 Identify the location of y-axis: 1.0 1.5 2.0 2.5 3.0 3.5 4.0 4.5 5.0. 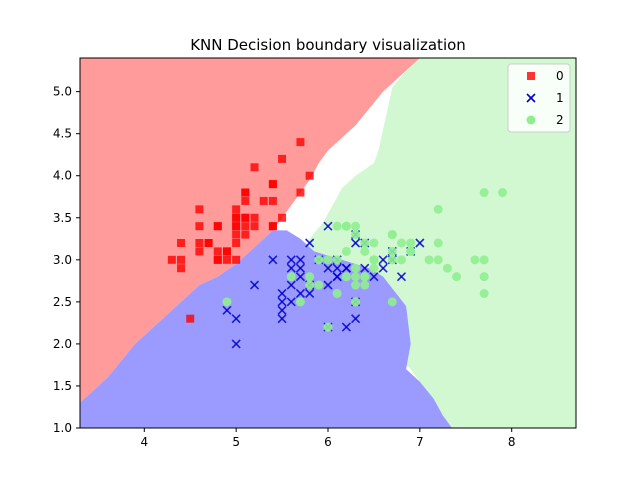
(66, 260).